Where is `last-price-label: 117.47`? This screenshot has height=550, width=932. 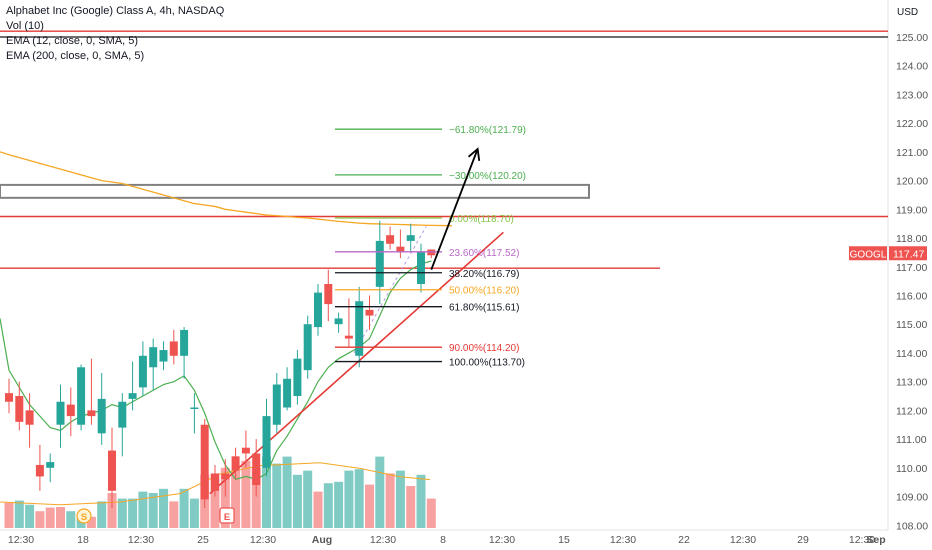 last-price-label: 117.47 is located at coordinates (908, 254).